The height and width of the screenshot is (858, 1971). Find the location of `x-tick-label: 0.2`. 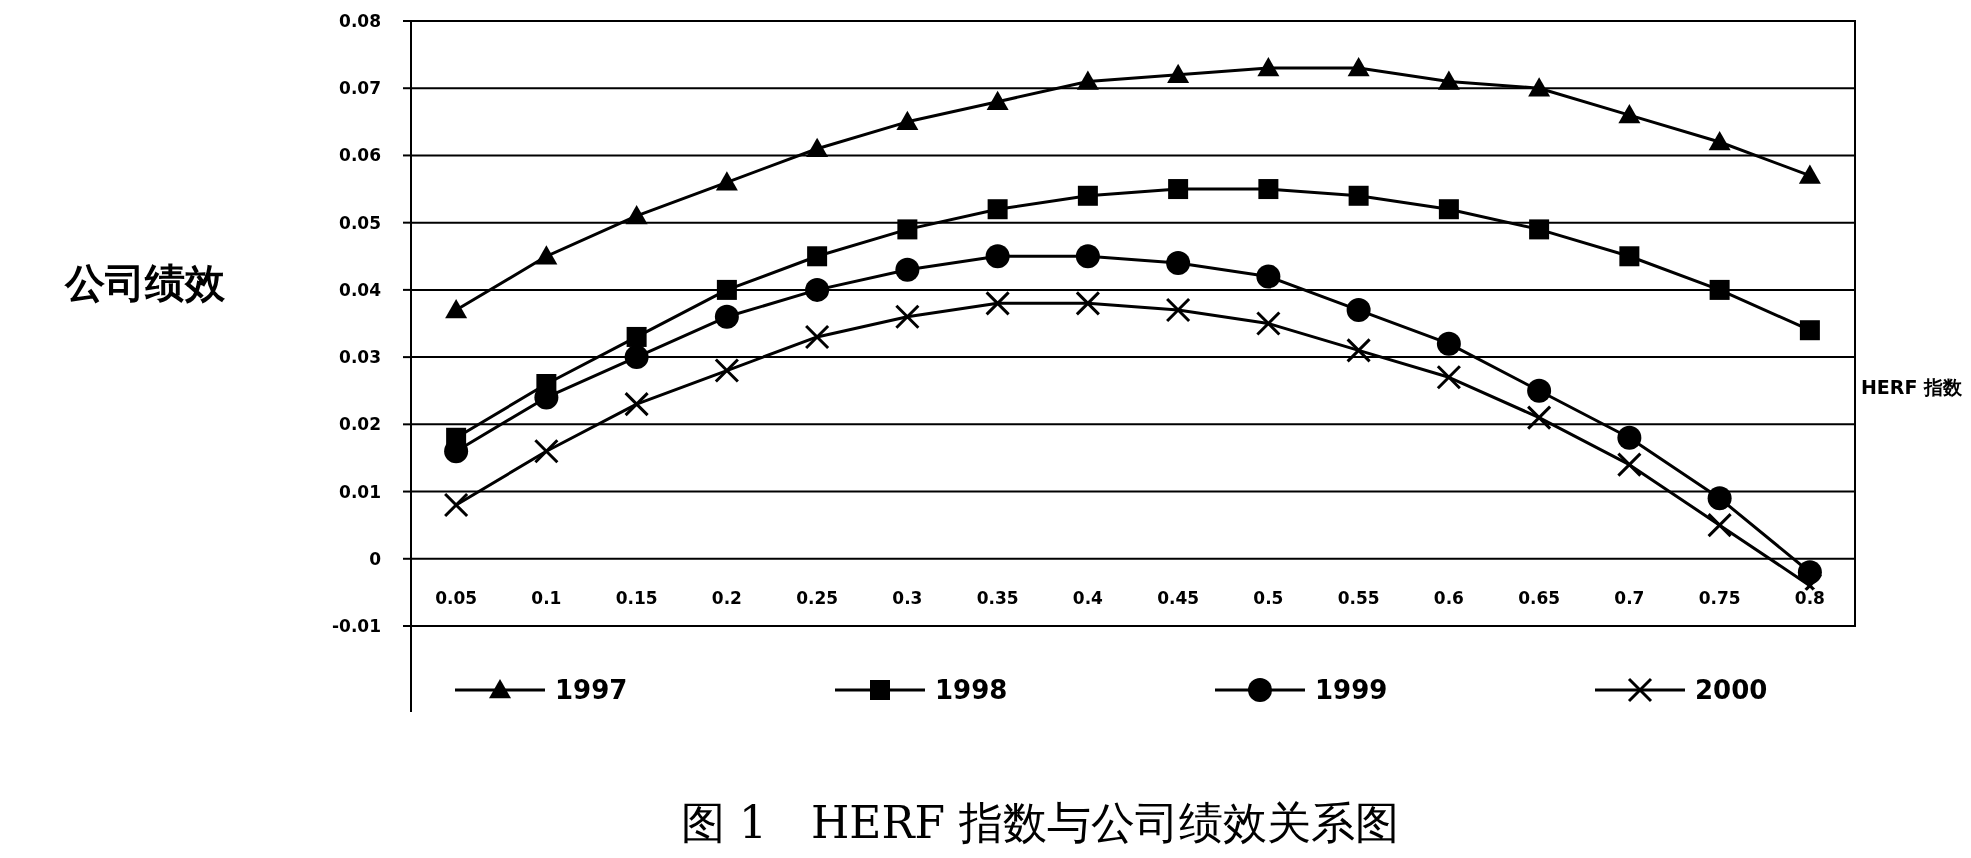

x-tick-label: 0.2 is located at coordinates (726, 598).